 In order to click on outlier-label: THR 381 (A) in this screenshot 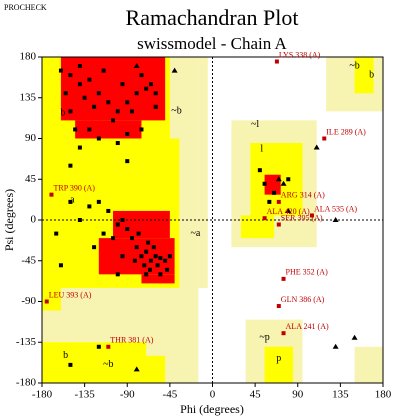, I will do `click(131, 340)`.